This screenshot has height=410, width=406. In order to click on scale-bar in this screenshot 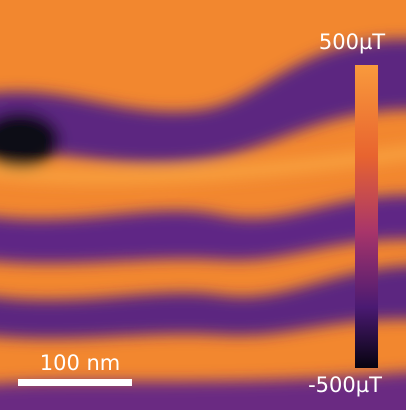, I will do `click(75, 382)`.